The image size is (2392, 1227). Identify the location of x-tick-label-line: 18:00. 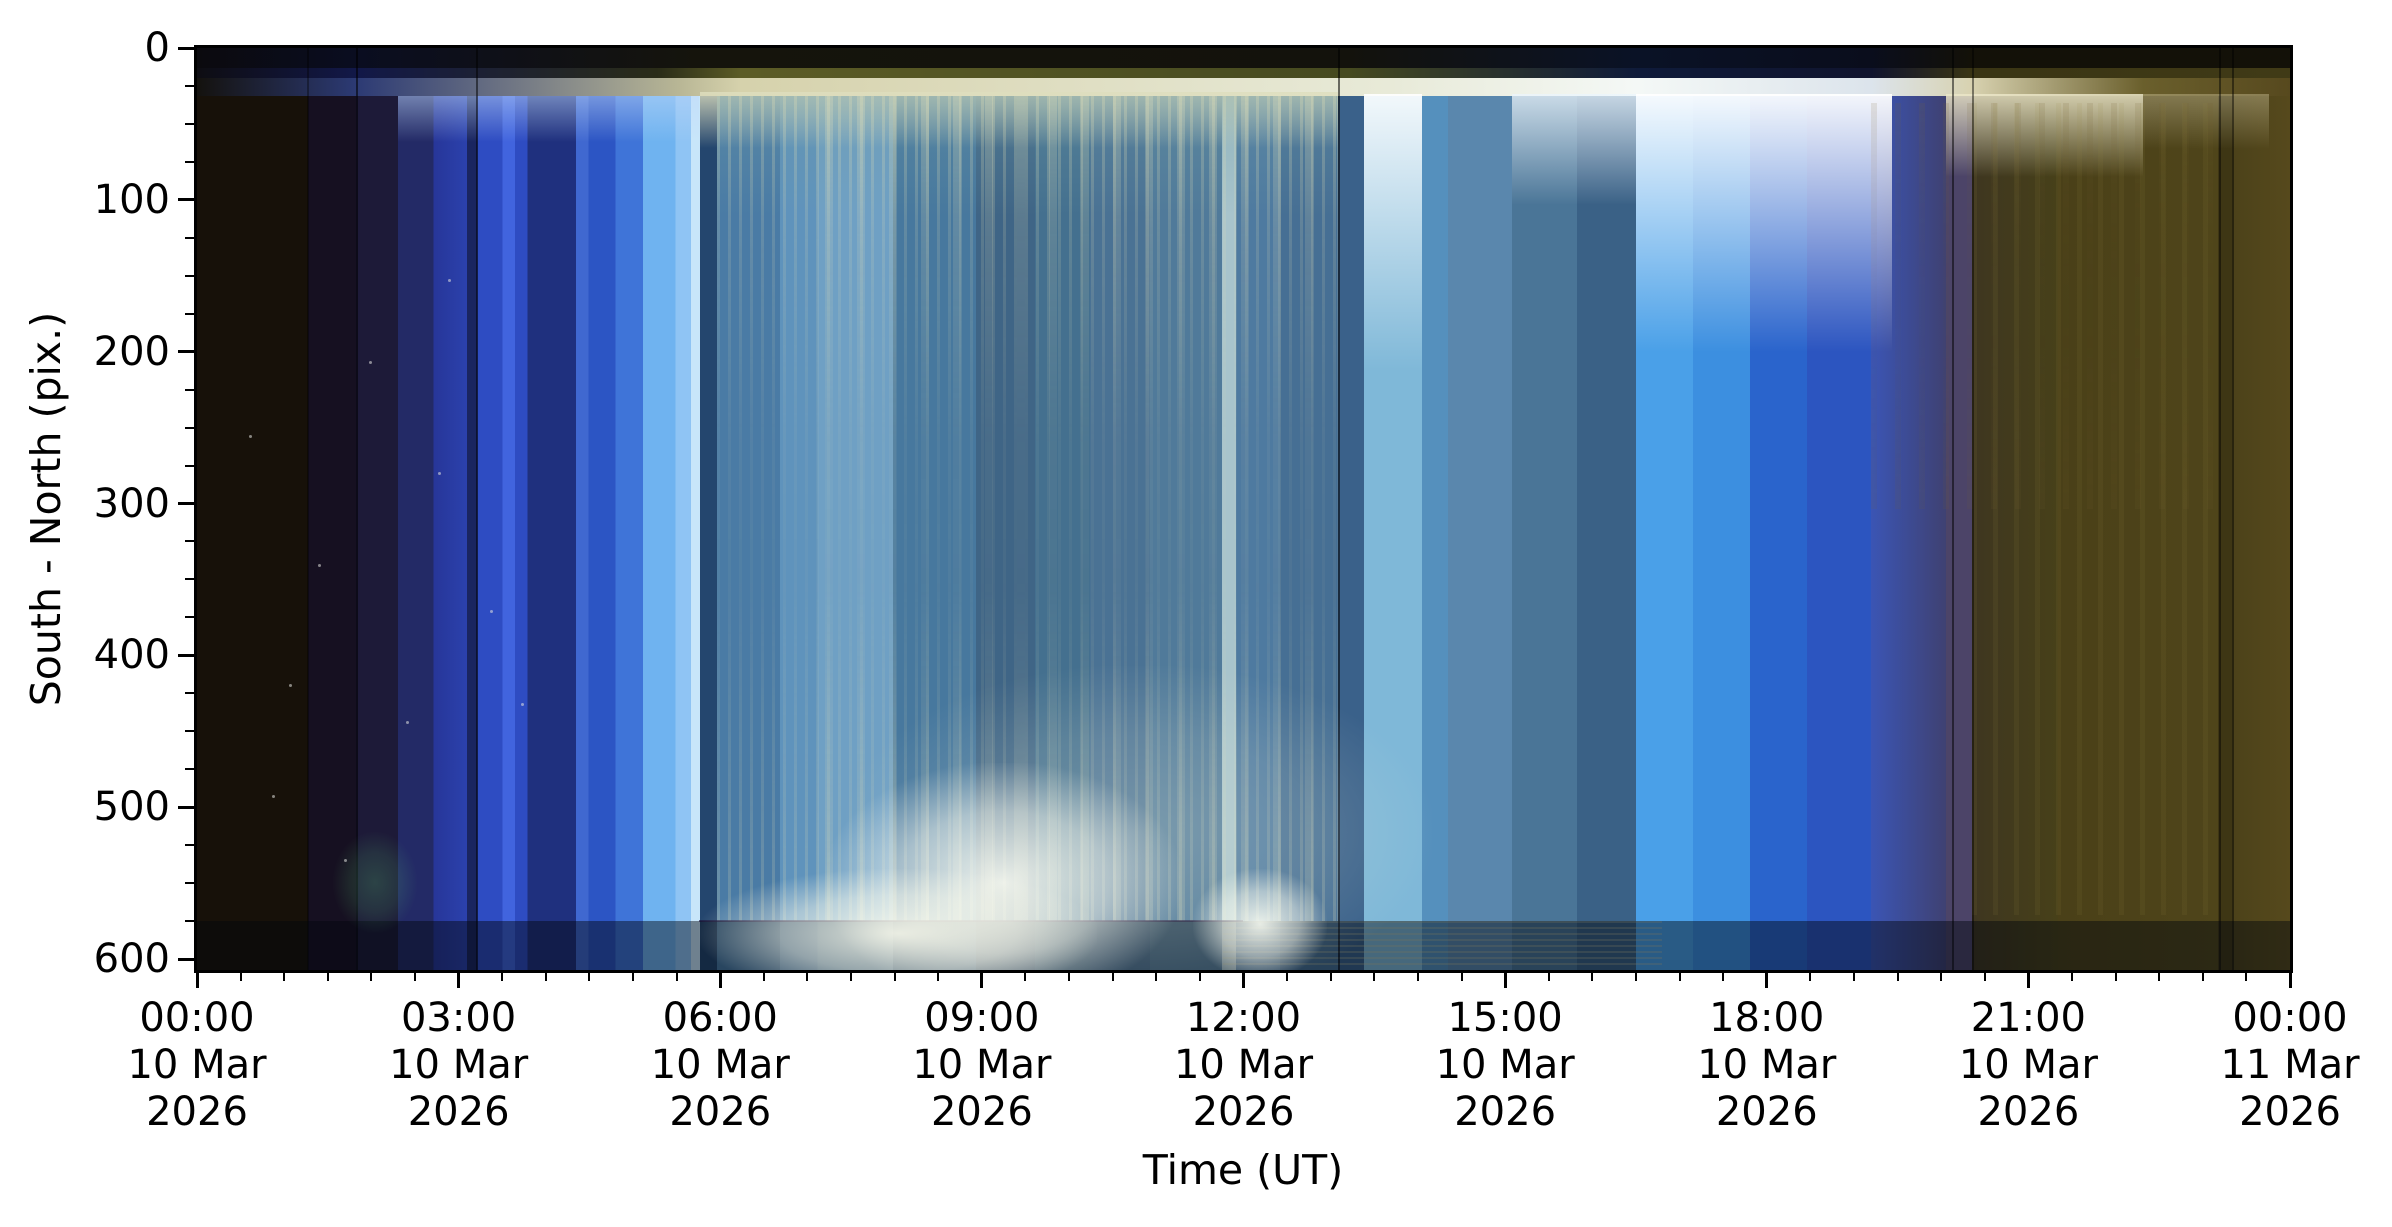
(1767, 1018).